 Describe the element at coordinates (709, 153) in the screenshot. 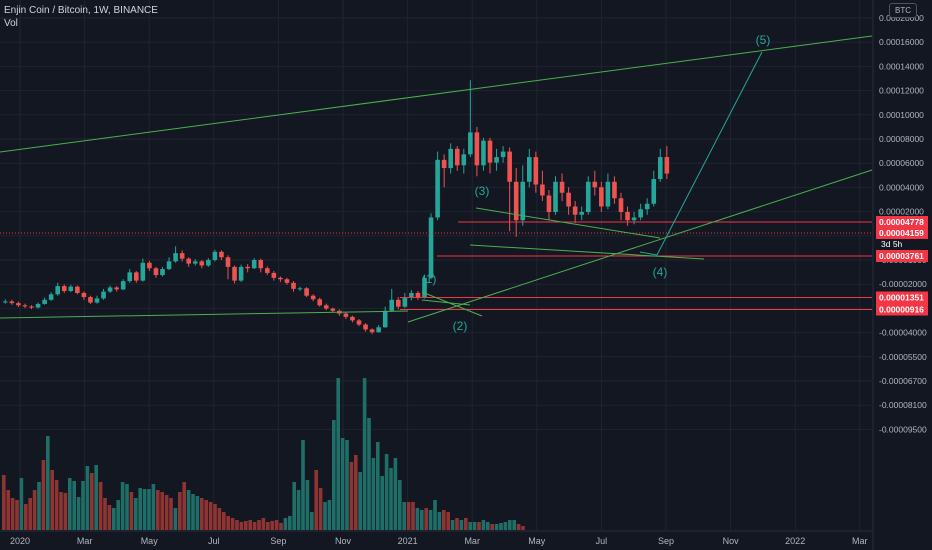

I see `wave-5-projection` at that location.